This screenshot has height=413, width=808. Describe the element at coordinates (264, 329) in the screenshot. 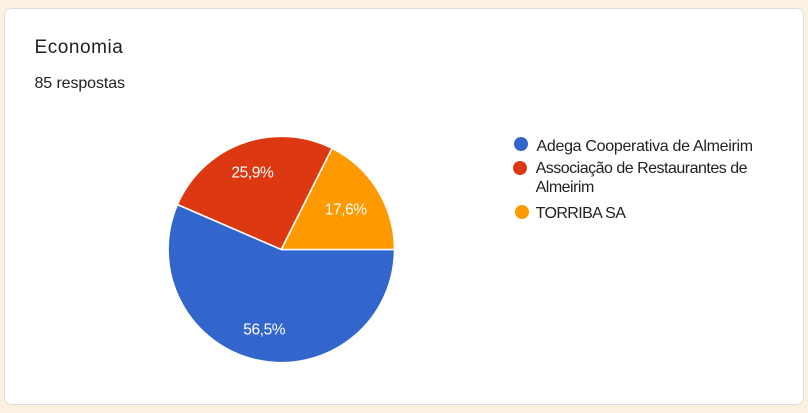

I see `svg-text: 56,5%` at that location.